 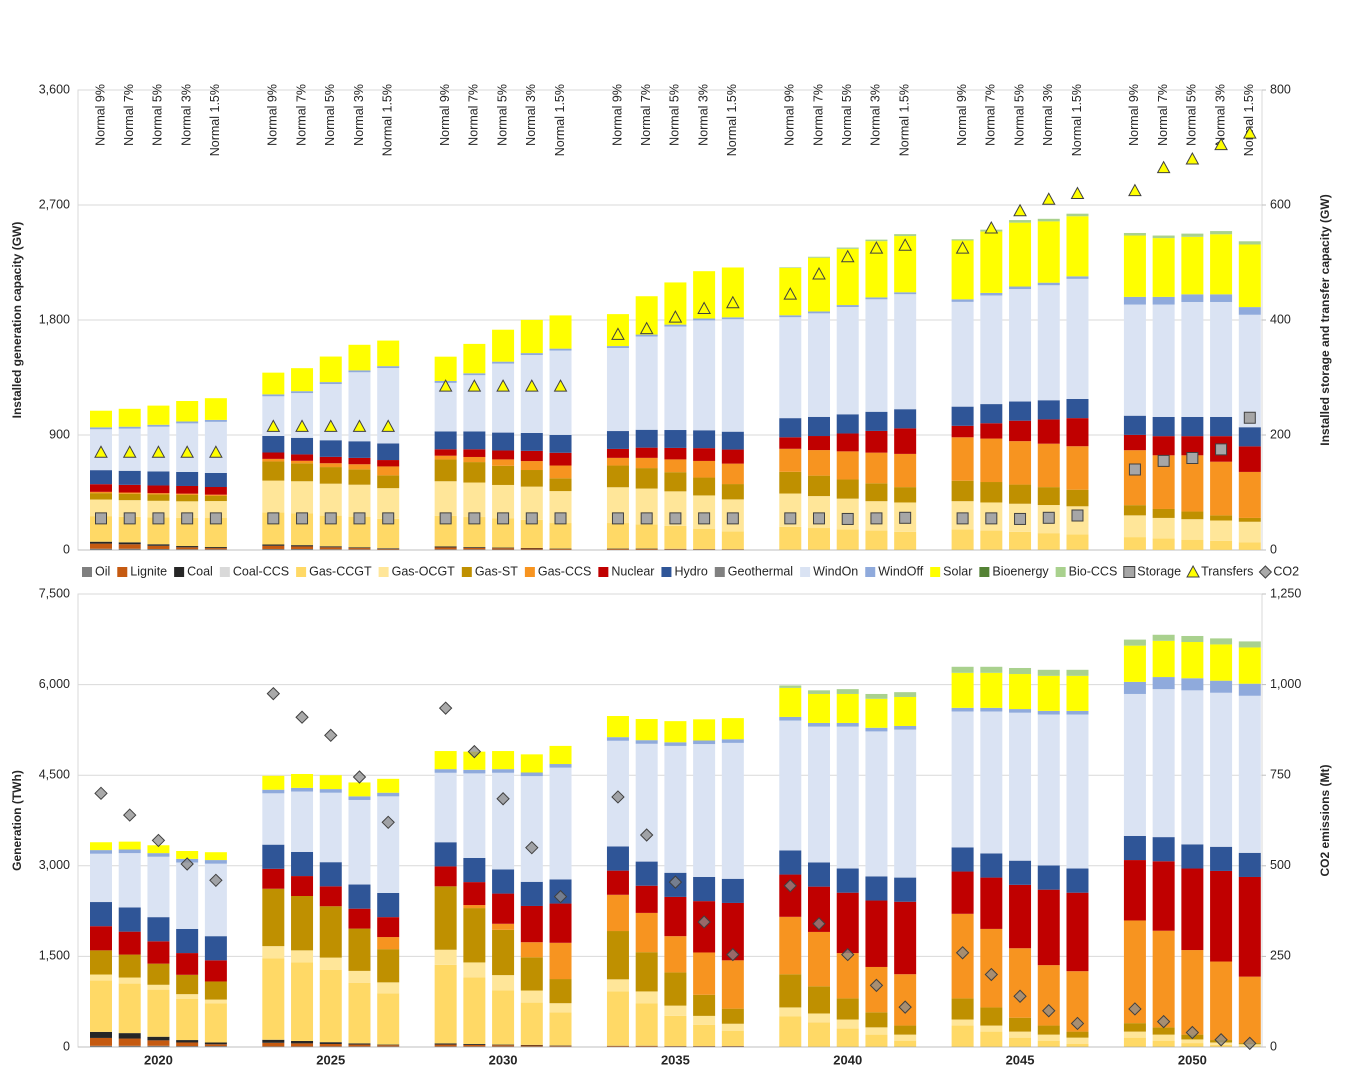 I want to click on category-label: Normal 1.5%, so click(x=1077, y=120).